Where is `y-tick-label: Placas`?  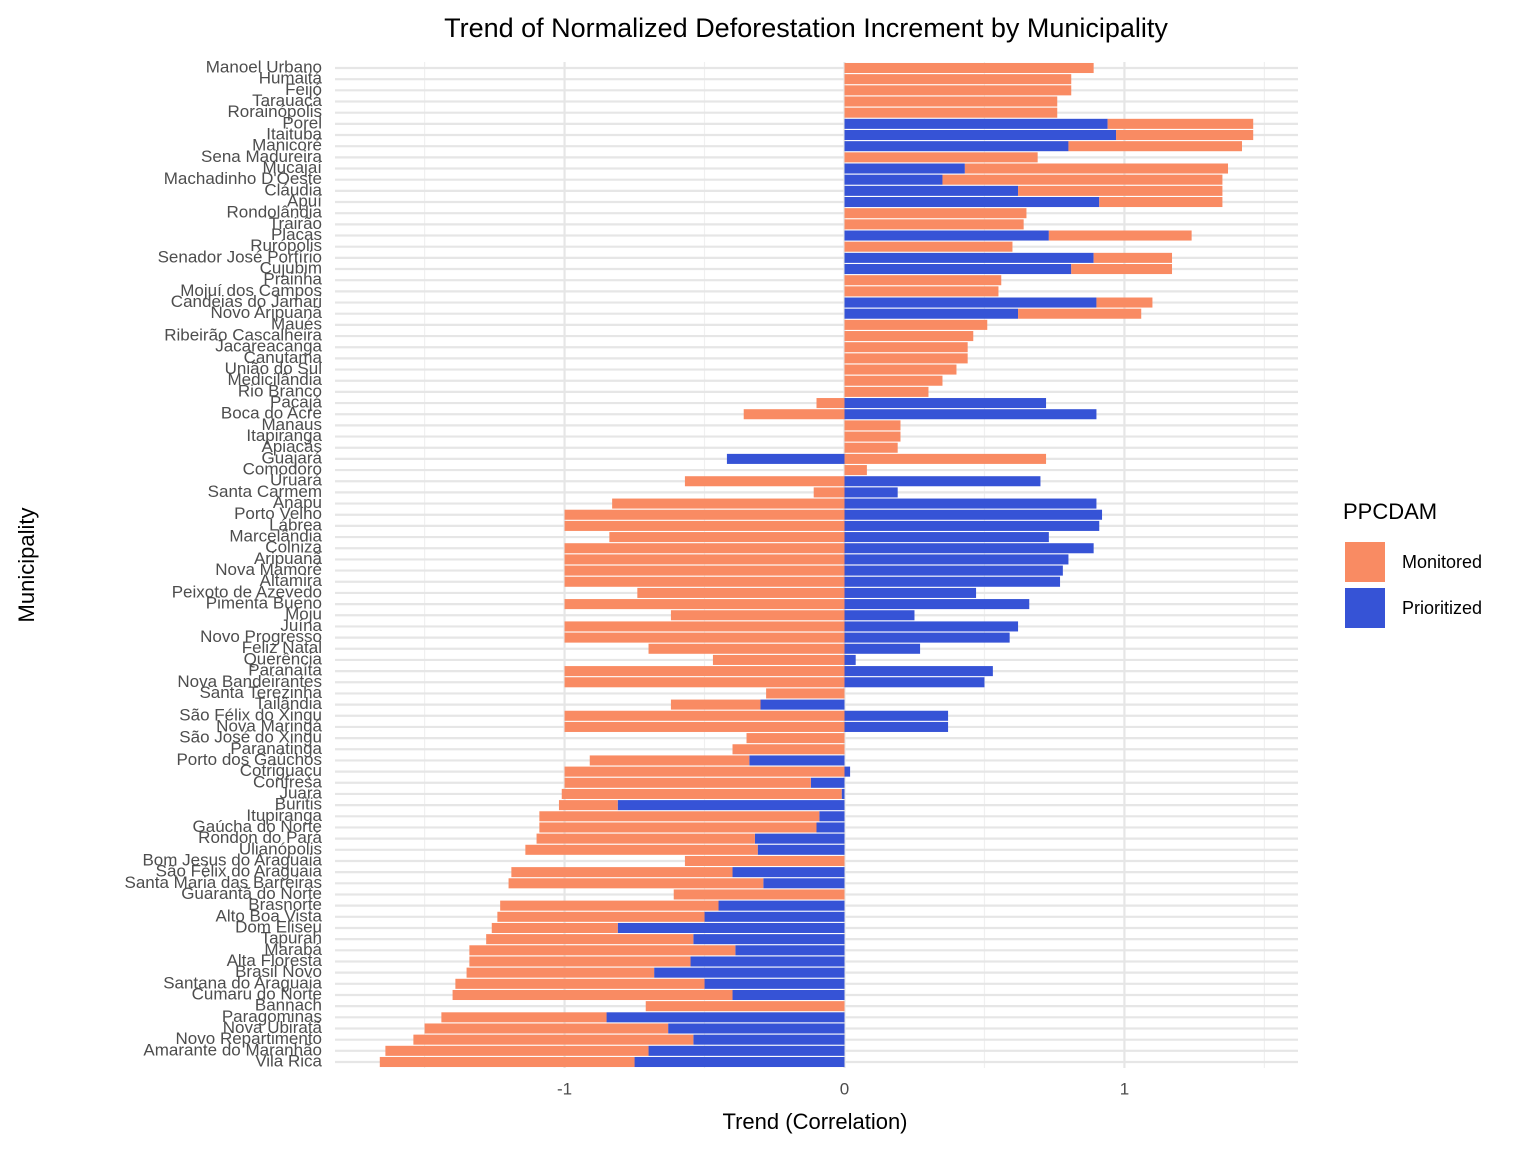 y-tick-label: Placas is located at coordinates (296, 234).